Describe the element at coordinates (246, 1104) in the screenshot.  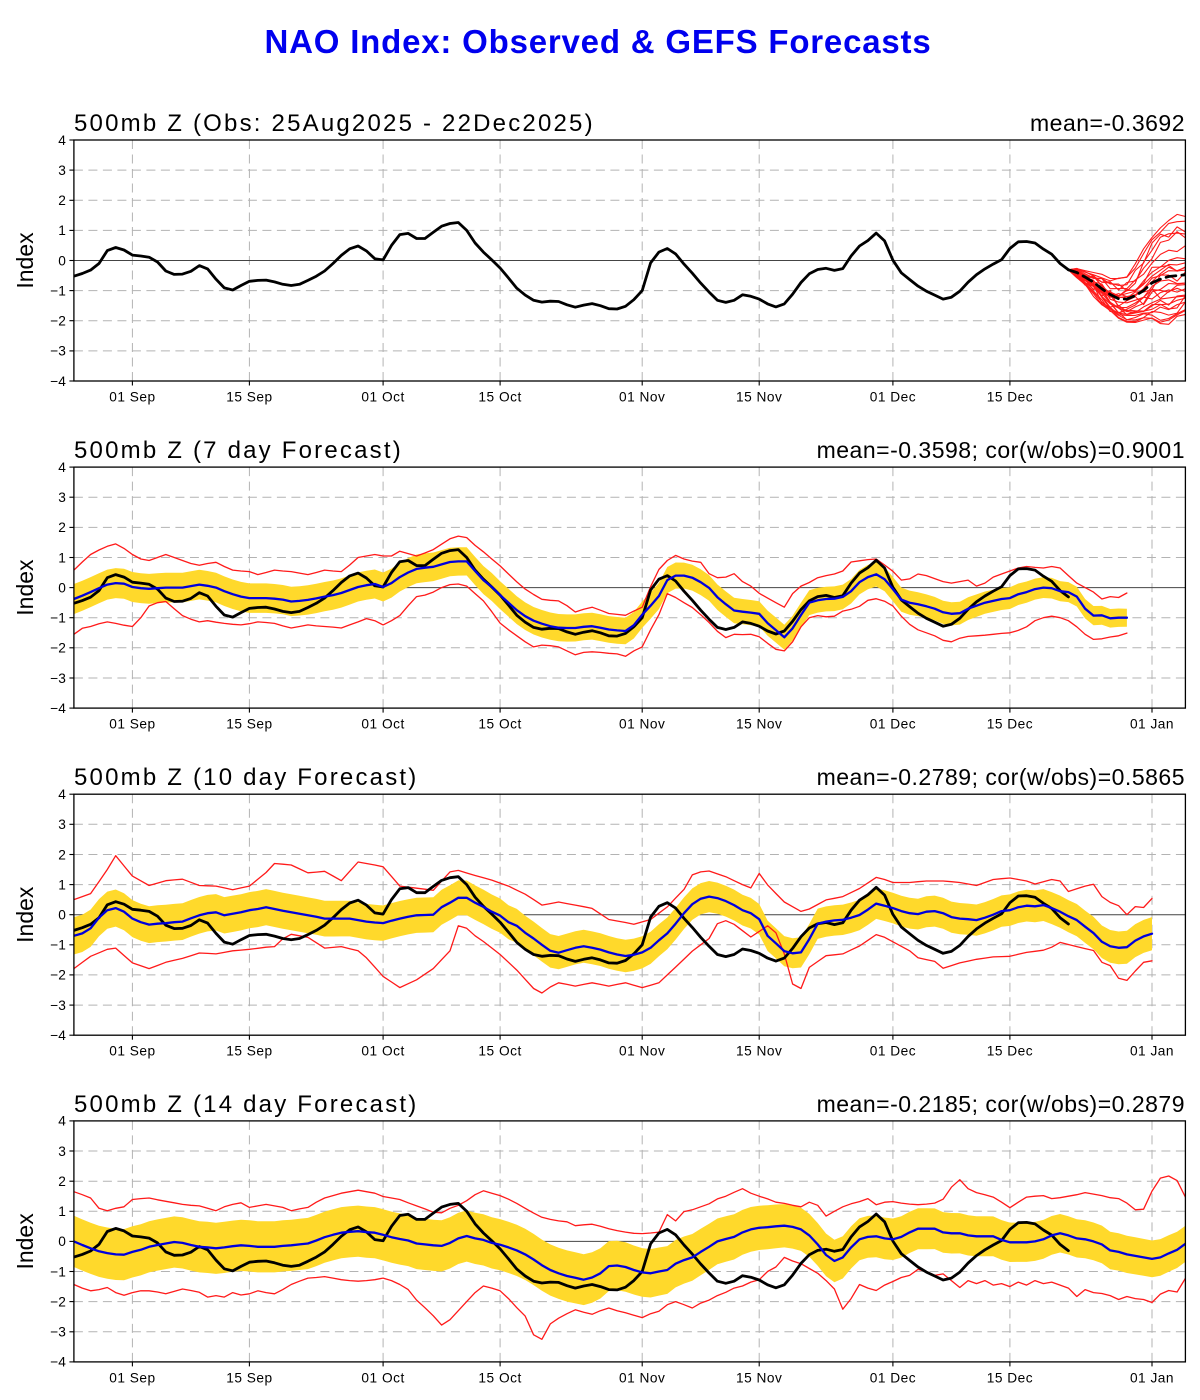
I see `svg-text: 500mb Z (14 day Forecast)` at that location.